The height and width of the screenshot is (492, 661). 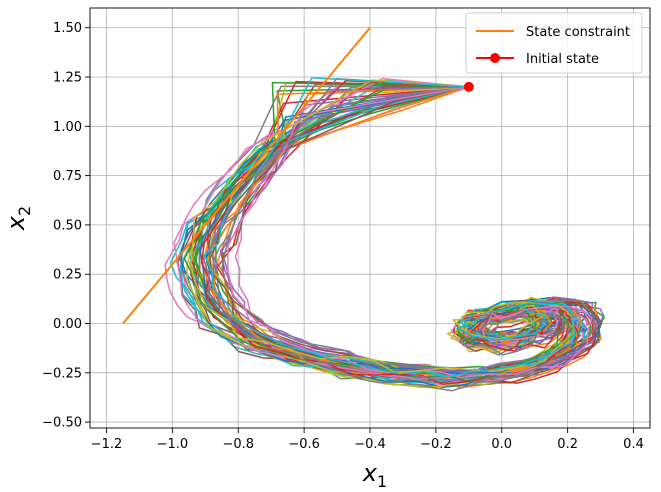 I want to click on y-tick-label: 0.50, so click(x=67, y=225).